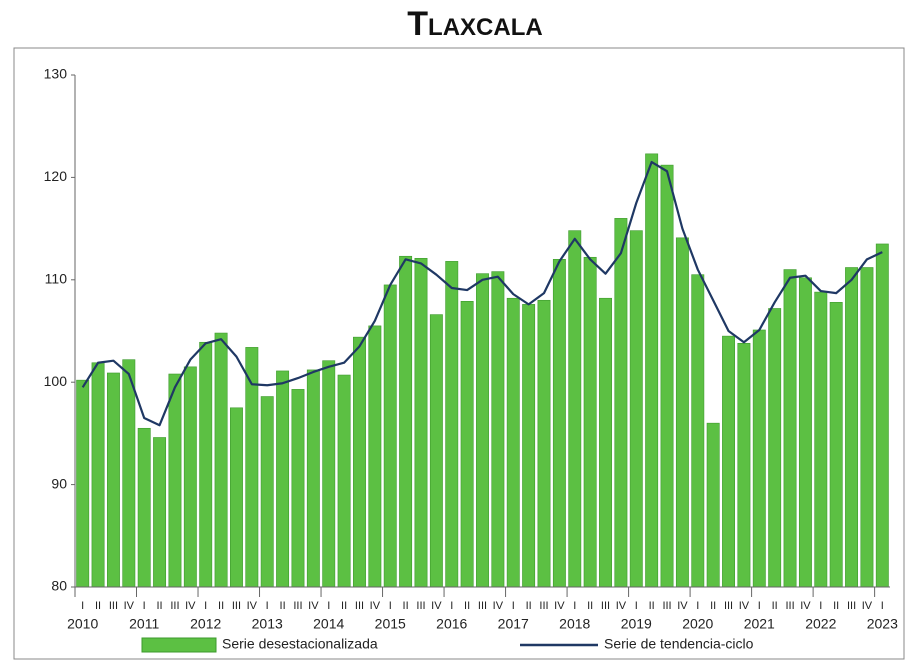 The image size is (910, 661). Describe the element at coordinates (267, 624) in the screenshot. I see `year-label: 2013` at that location.